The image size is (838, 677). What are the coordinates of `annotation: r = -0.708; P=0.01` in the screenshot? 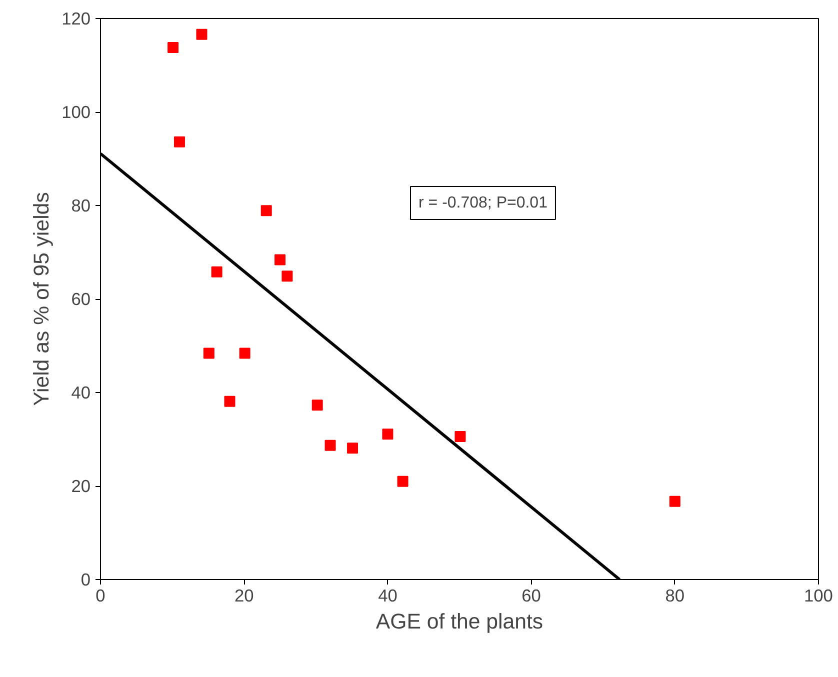 It's located at (483, 203).